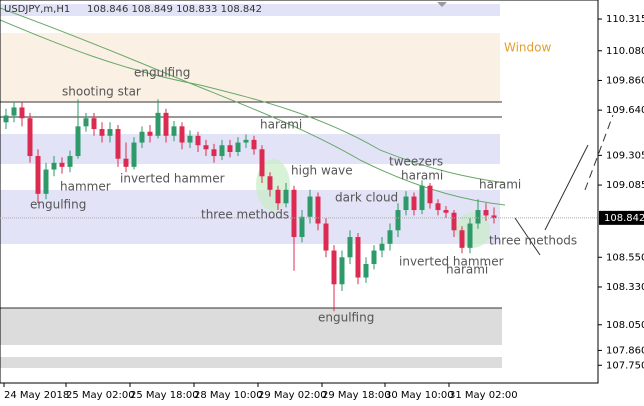 This screenshot has height=406, width=644. What do you see at coordinates (483, 395) in the screenshot?
I see `x-tick-label: 31 May 02:00` at bounding box center [483, 395].